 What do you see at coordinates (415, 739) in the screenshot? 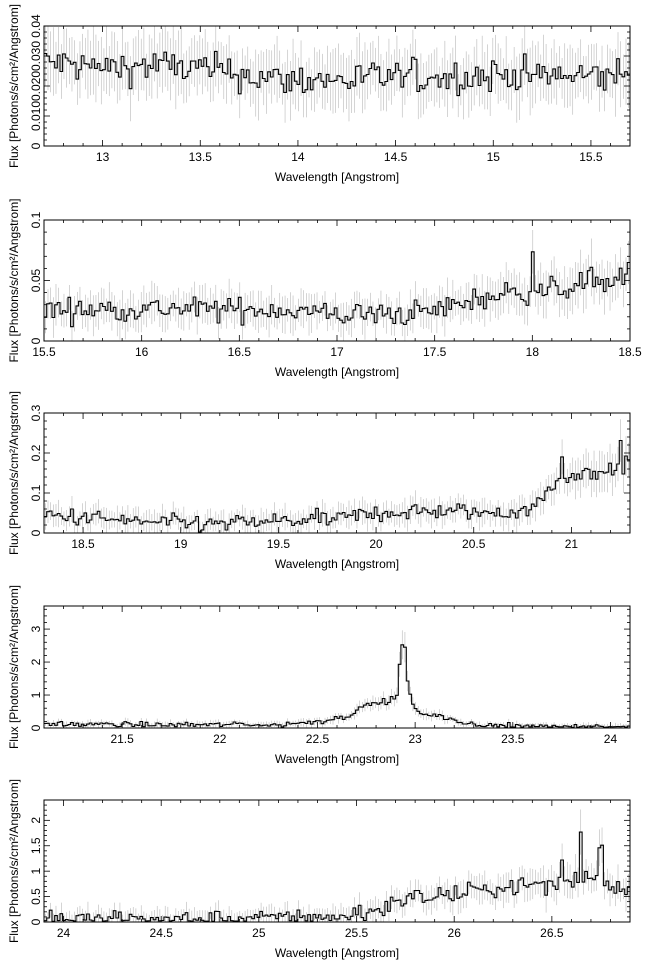
I see `x-tick-label: 23` at bounding box center [415, 739].